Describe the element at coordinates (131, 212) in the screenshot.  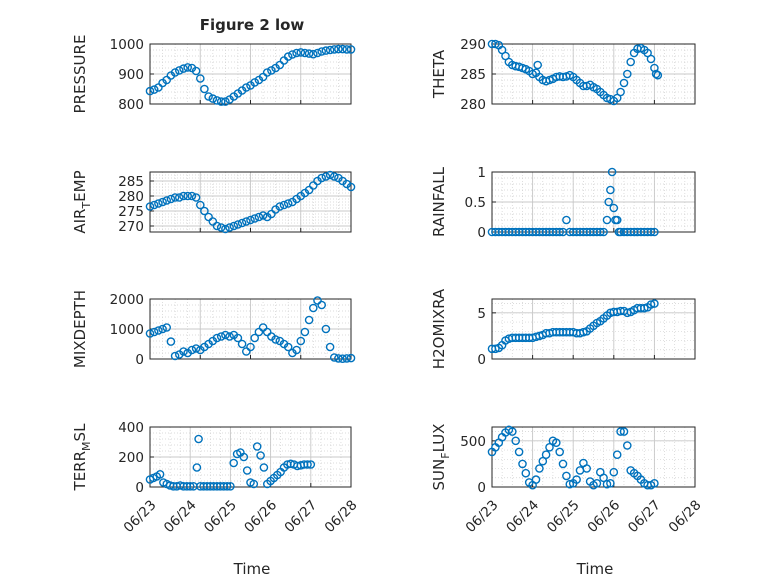
I see `y-tick-label: 275` at that location.